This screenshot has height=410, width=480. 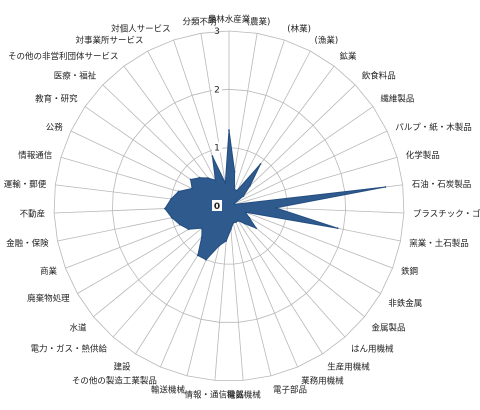 What do you see at coordinates (229, 19) in the screenshot?
I see `category-label: 農林水産業` at bounding box center [229, 19].